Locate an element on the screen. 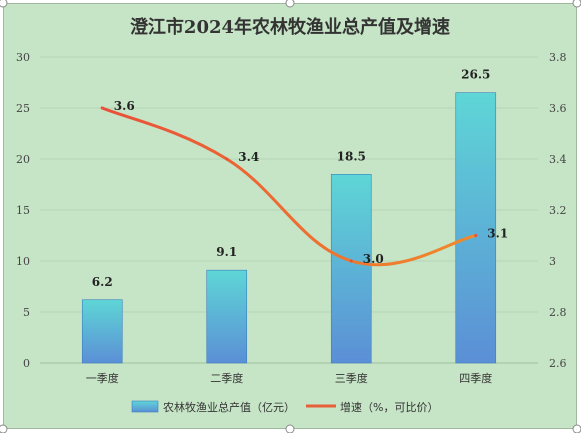 This screenshot has height=433, width=581. bar-value-label: 9.1 is located at coordinates (226, 252).